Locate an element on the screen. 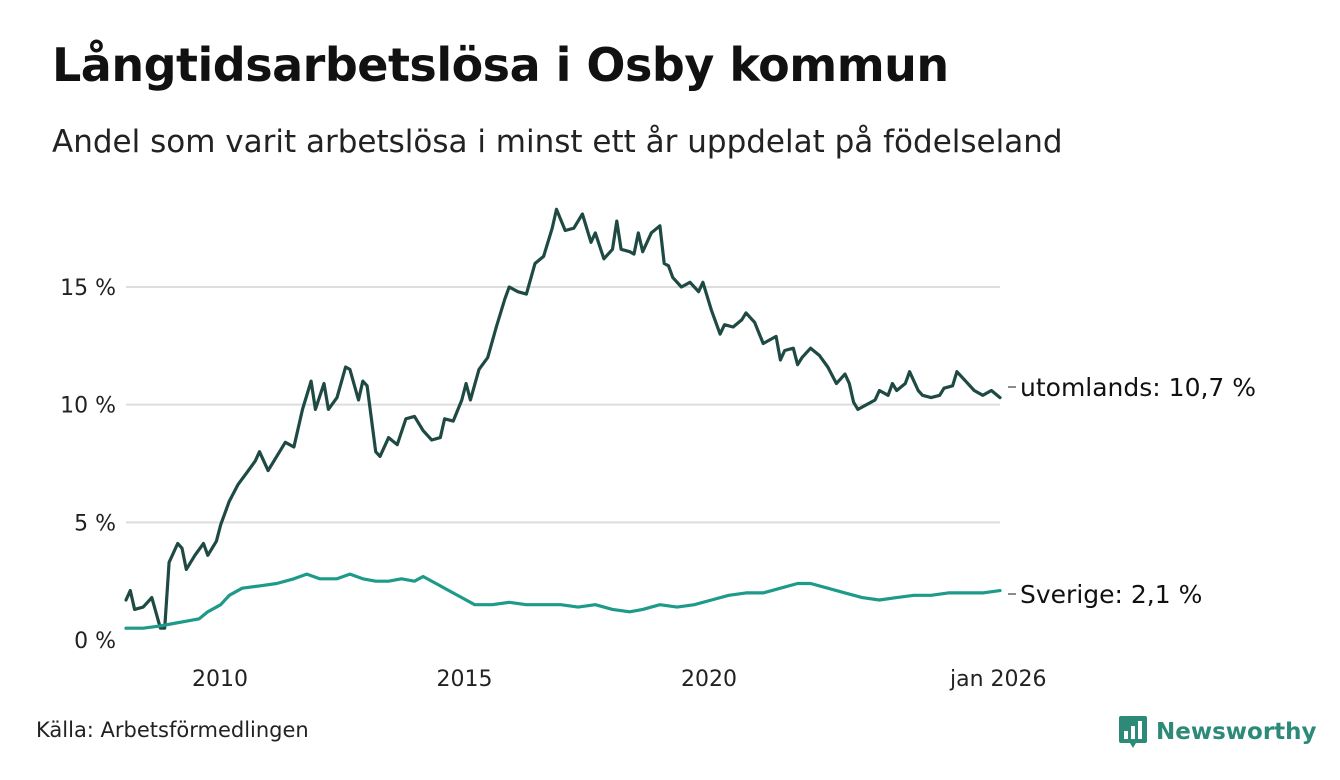 This screenshot has width=1340, height=780. end-label-utomlands: utomlands: 10,7 % is located at coordinates (1138, 387).